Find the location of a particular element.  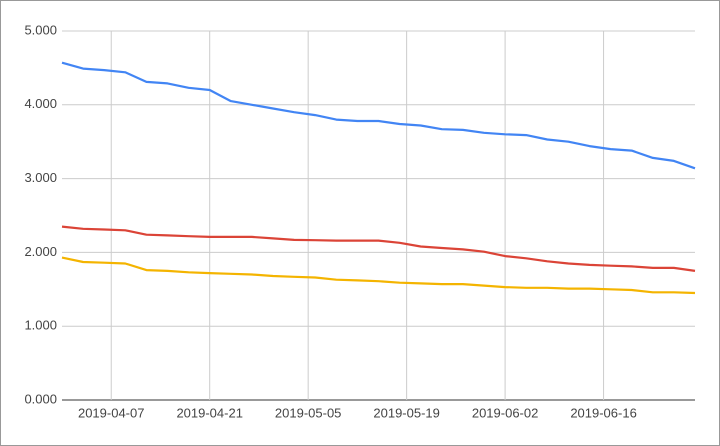

y-tick-label: 4.000 is located at coordinates (40, 103).